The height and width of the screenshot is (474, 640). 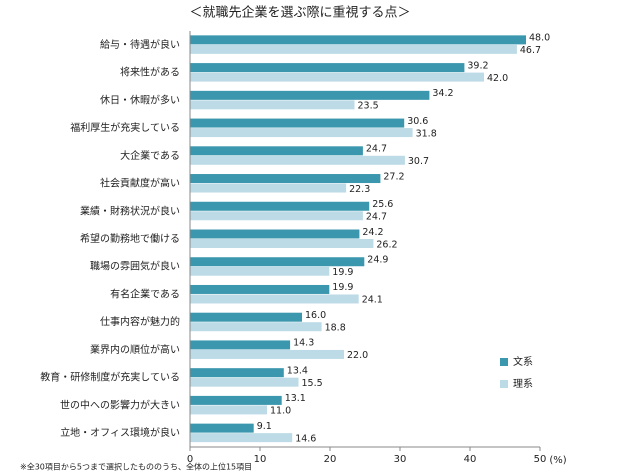 I want to click on footnote: ※全30項目から5つまで選択したもののうち、全体の上位15項目, so click(x=136, y=467).